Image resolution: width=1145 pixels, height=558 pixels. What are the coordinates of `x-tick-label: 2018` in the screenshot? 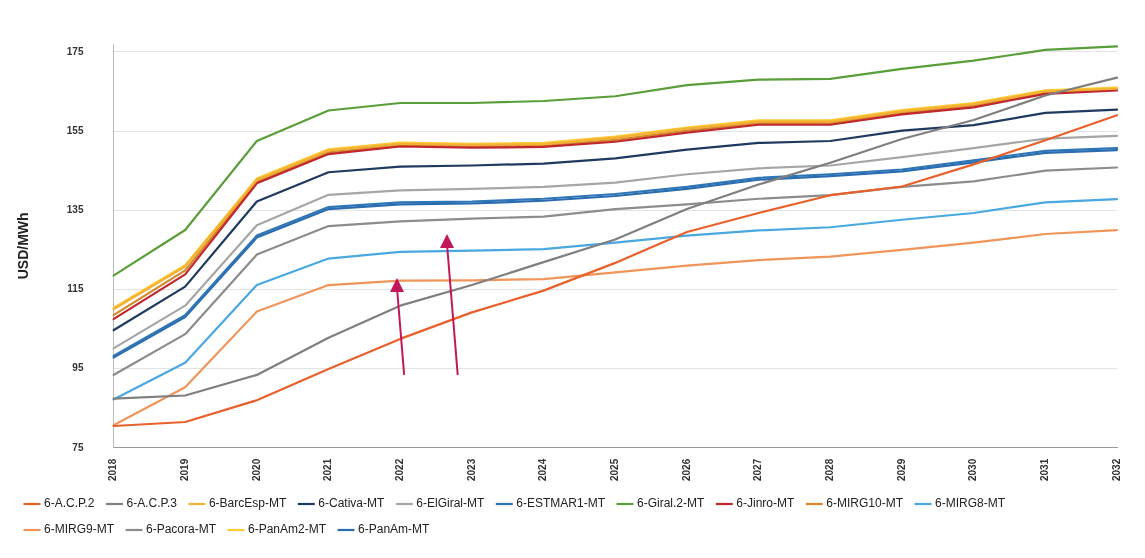 It's located at (113, 469).